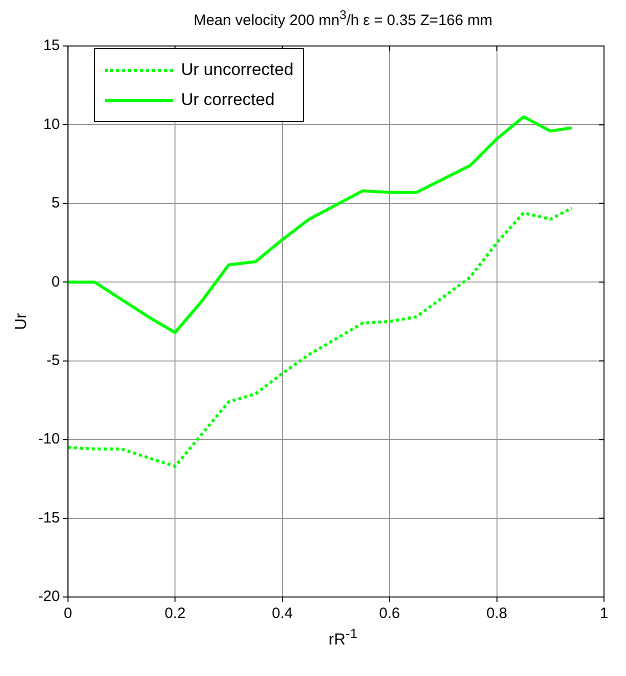 This screenshot has width=626, height=676. What do you see at coordinates (604, 613) in the screenshot?
I see `x-tick-label: 1` at bounding box center [604, 613].